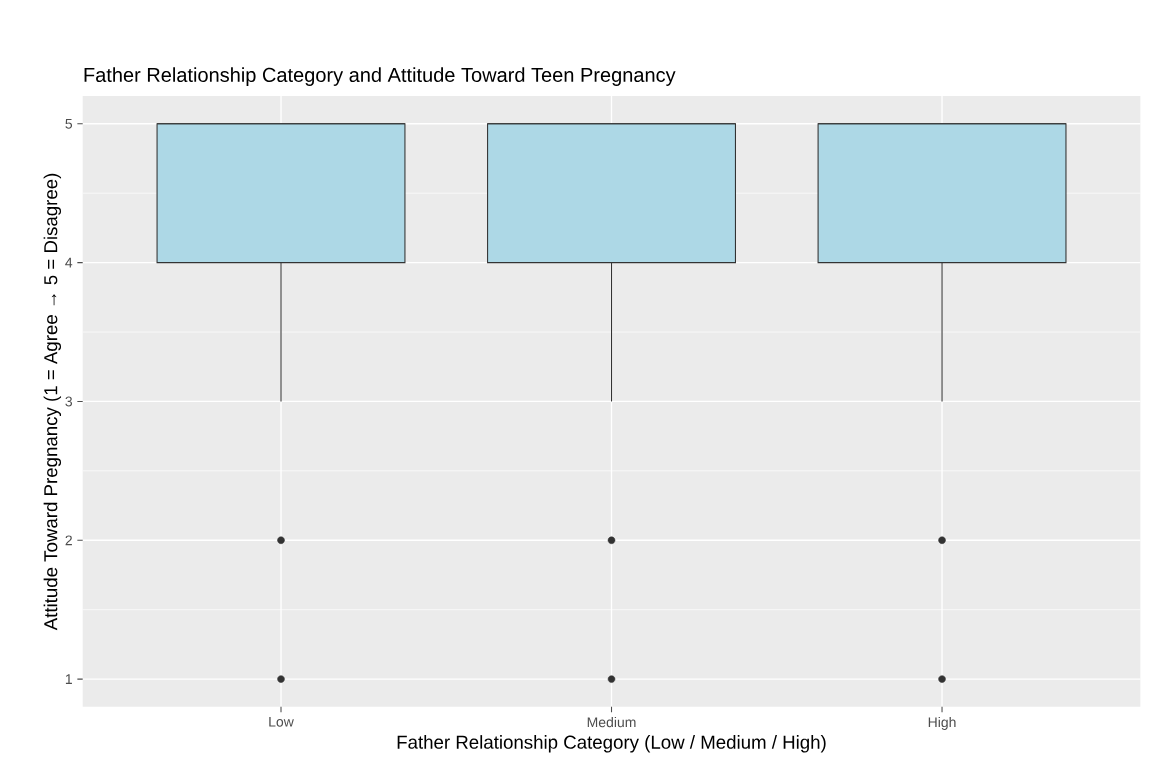 This screenshot has width=1155, height=784. What do you see at coordinates (52, 402) in the screenshot?
I see `y-axis-title: Attitude Toward Pregnancy (1 = Agree → 5 = Disagree)` at bounding box center [52, 402].